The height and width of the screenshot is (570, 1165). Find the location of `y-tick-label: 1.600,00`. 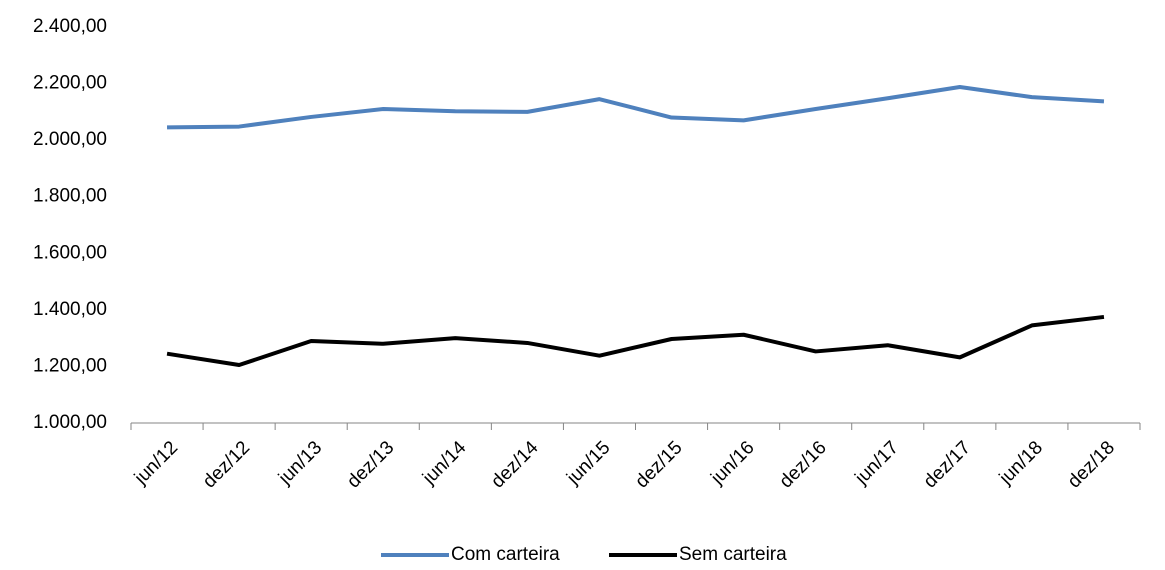

y-tick-label: 1.600,00 is located at coordinates (70, 252).